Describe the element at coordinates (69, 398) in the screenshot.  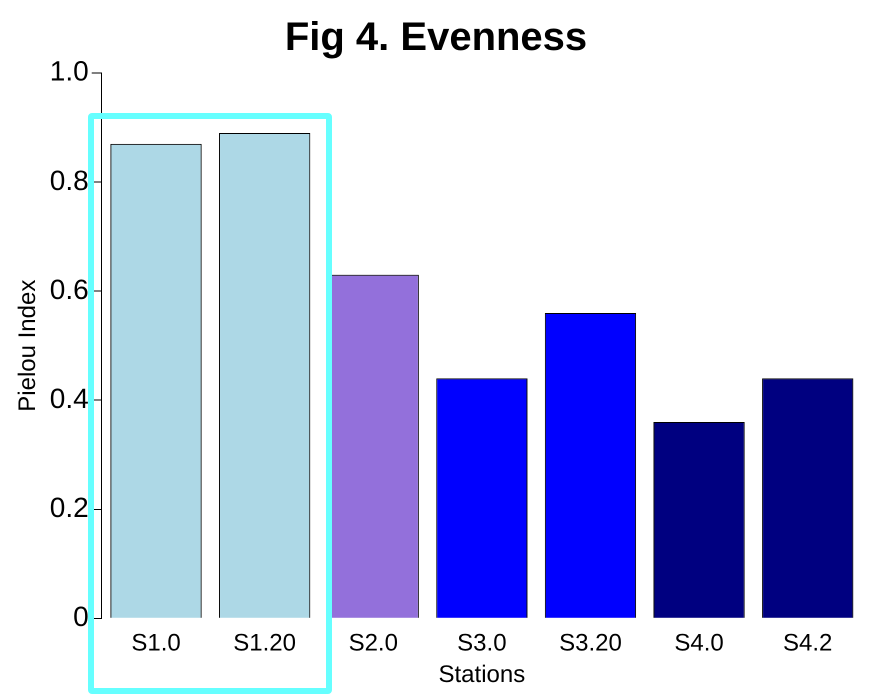
I see `y-tick-label: 0.4` at that location.